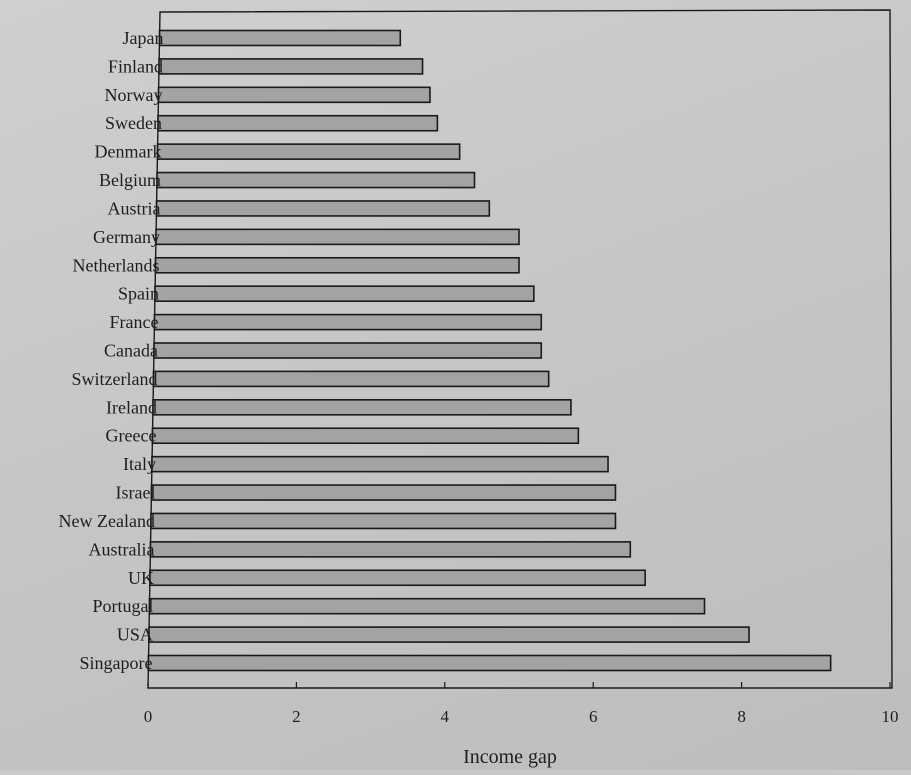 The width and height of the screenshot is (911, 775). Describe the element at coordinates (380, 464) in the screenshot. I see `bar-italy` at that location.